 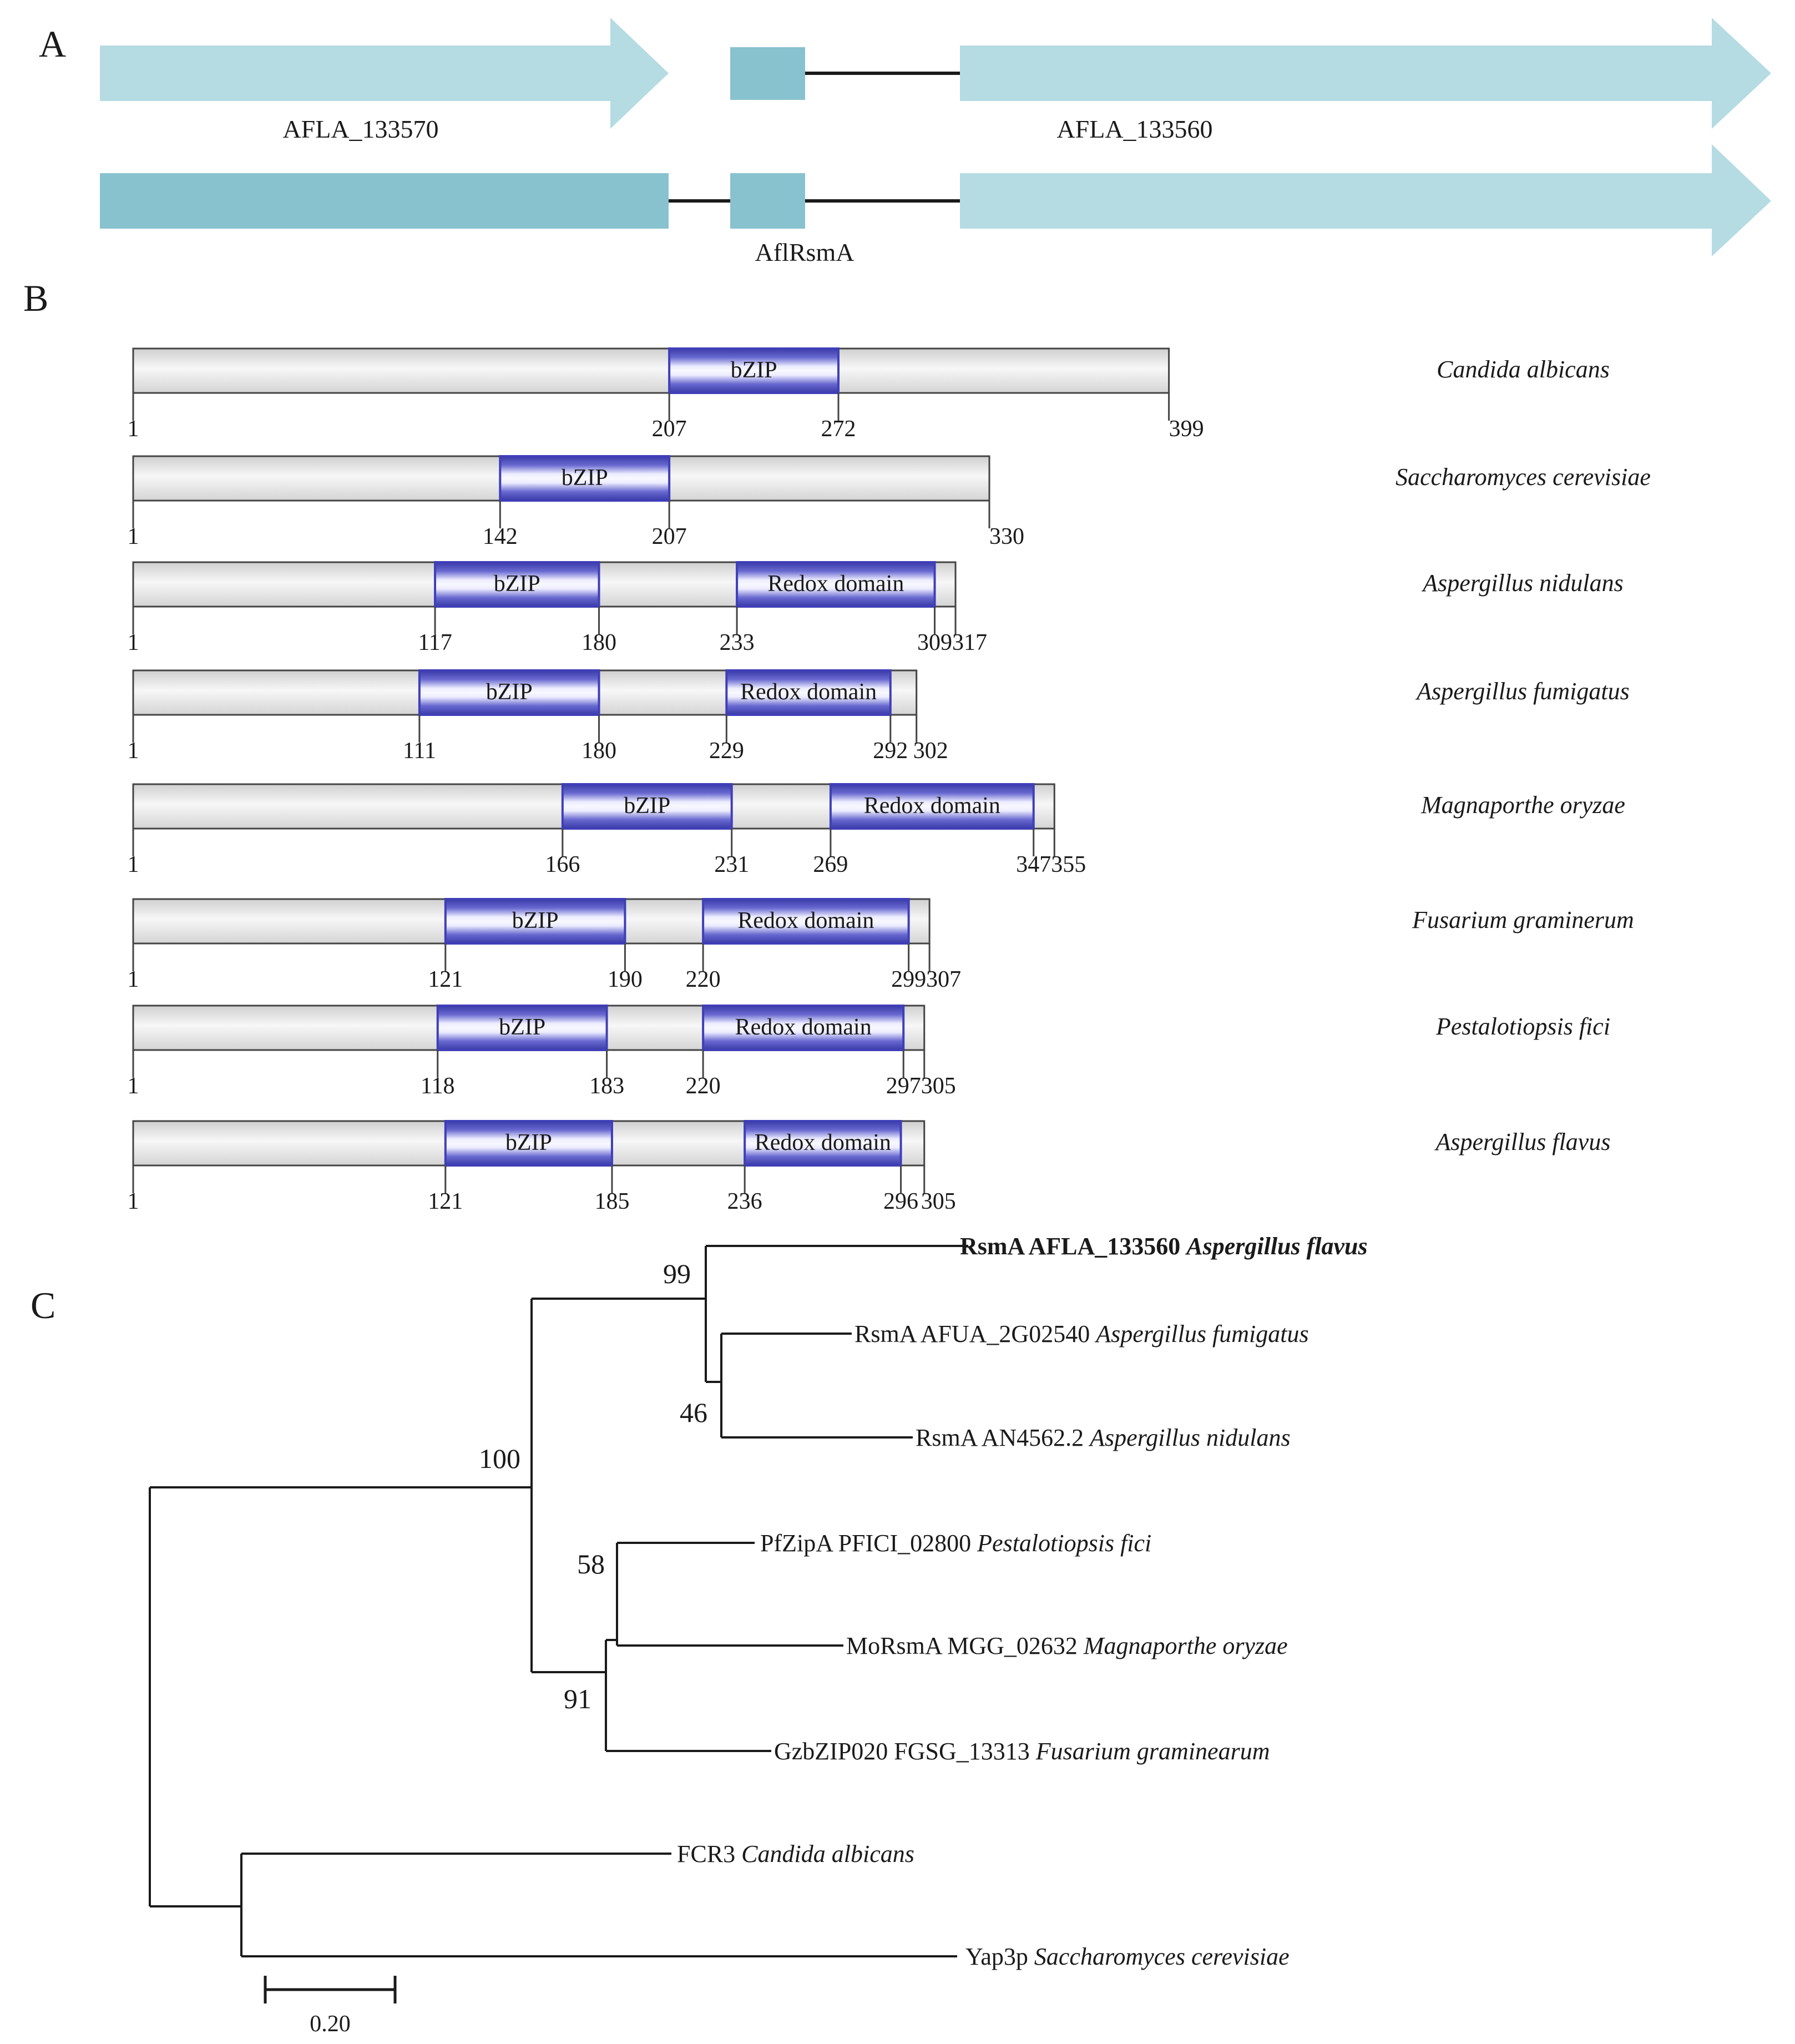 What do you see at coordinates (35, 298) in the screenshot?
I see `panel-b-label: B` at bounding box center [35, 298].